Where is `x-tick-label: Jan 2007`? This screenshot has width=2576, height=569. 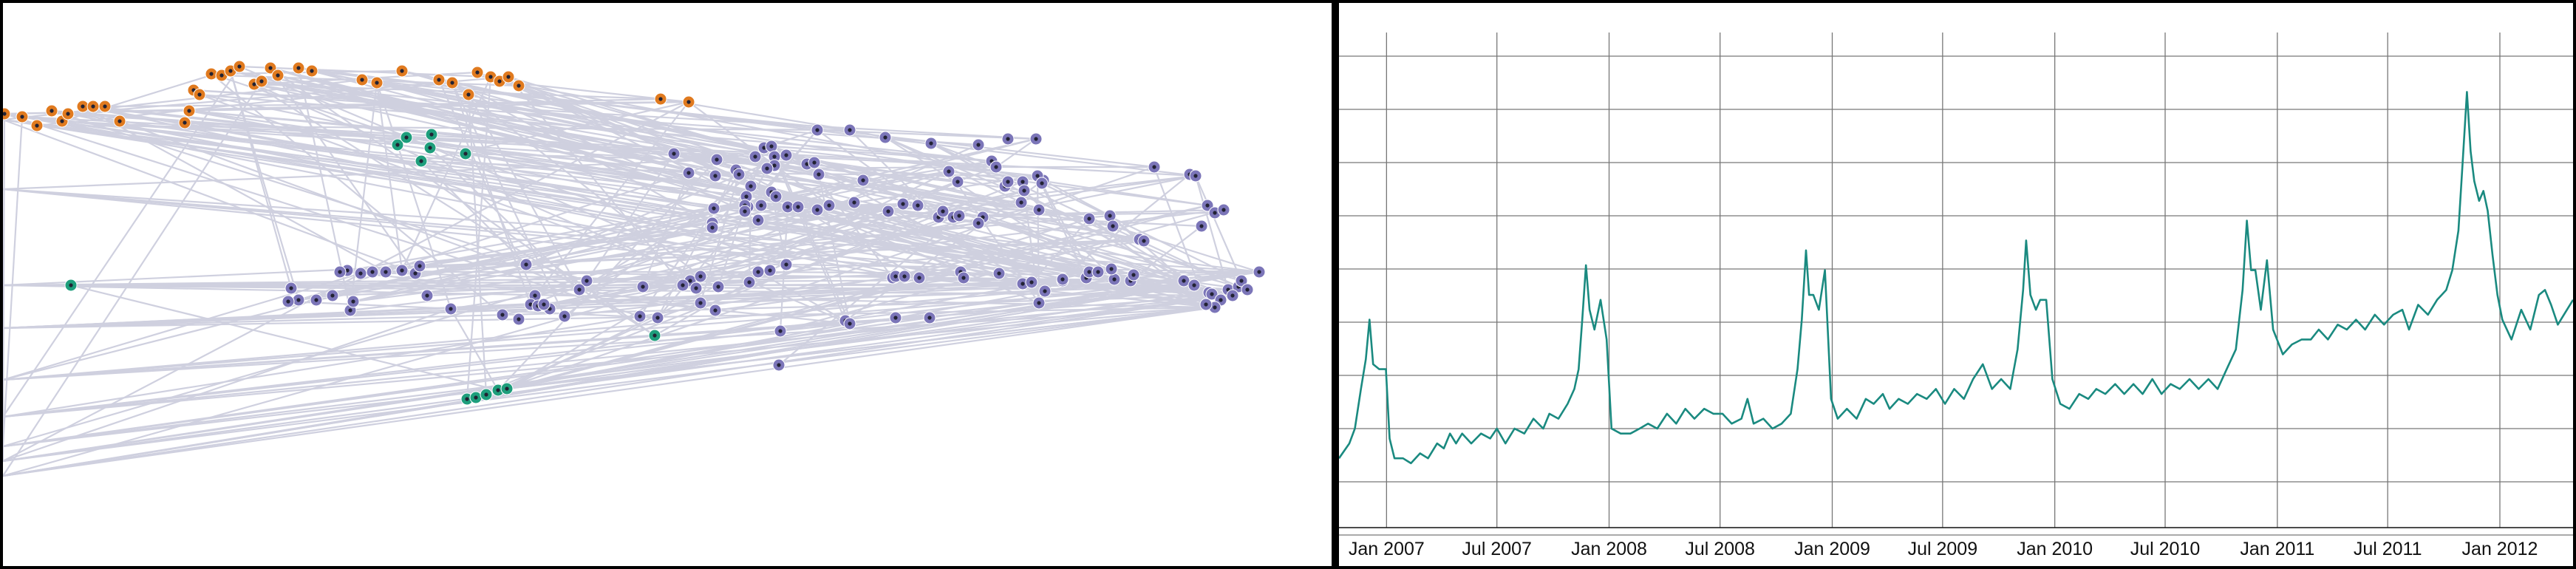 x-tick-label: Jan 2007 is located at coordinates (1387, 549).